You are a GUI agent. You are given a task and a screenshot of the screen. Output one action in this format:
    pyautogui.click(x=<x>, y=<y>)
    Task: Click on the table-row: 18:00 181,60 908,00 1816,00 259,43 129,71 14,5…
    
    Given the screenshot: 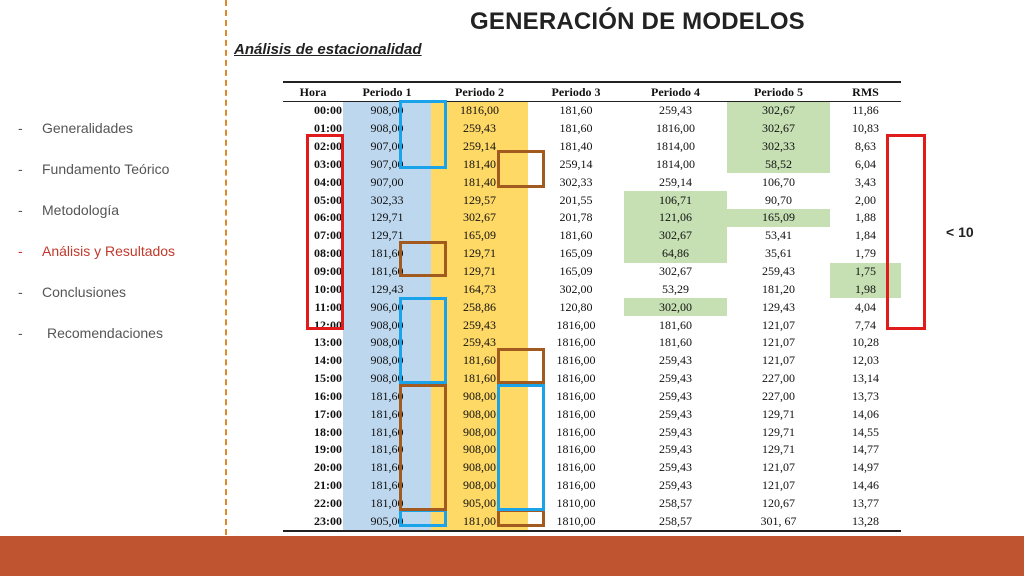 What is the action you would take?
    pyautogui.click(x=592, y=432)
    